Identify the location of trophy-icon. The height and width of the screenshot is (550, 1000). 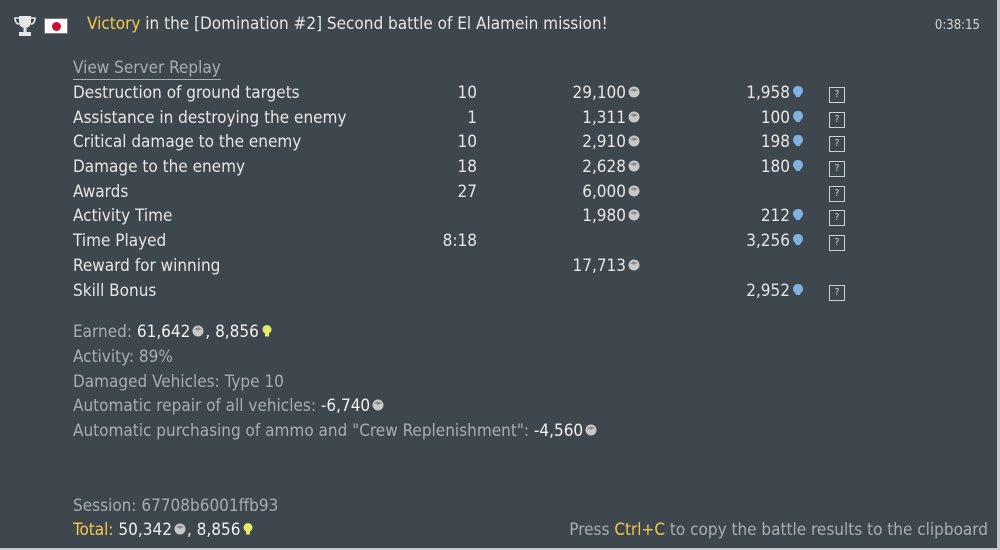
(25, 26).